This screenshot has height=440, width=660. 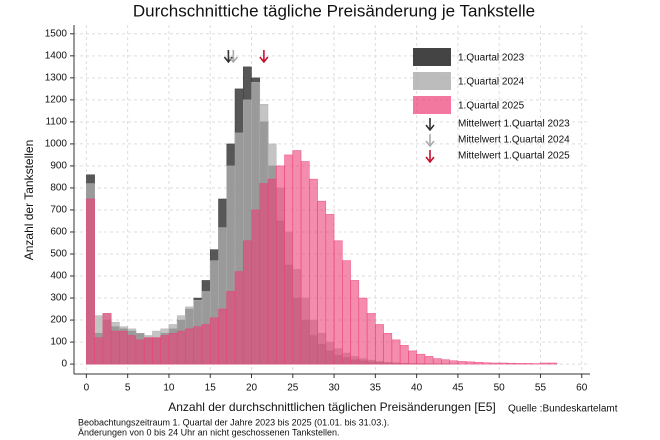 What do you see at coordinates (56, 77) in the screenshot?
I see `y-tick-label: 1300` at bounding box center [56, 77].